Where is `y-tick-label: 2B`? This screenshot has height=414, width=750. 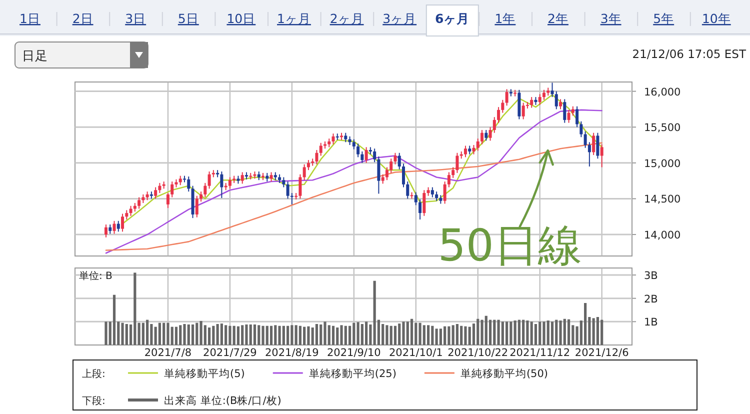 y-tick-label: 2B is located at coordinates (651, 299).